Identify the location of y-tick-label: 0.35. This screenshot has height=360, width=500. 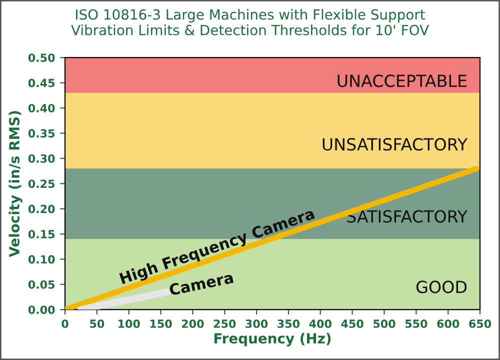
(41, 133).